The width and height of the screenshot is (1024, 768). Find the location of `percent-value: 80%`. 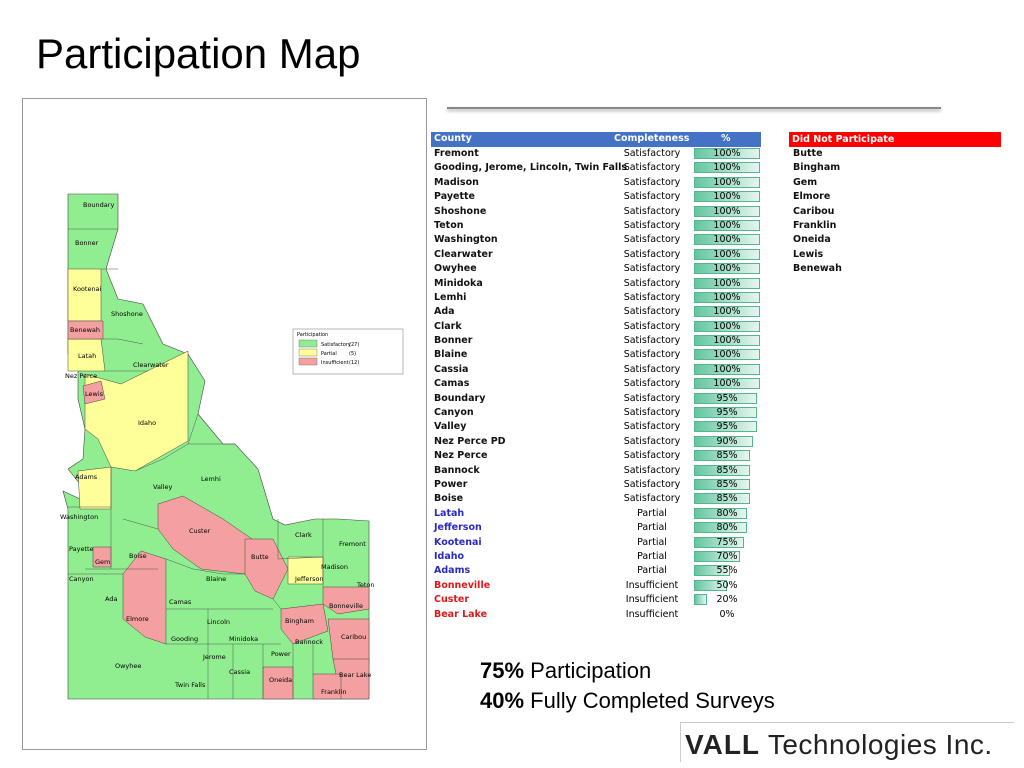

percent-value: 80% is located at coordinates (727, 513).